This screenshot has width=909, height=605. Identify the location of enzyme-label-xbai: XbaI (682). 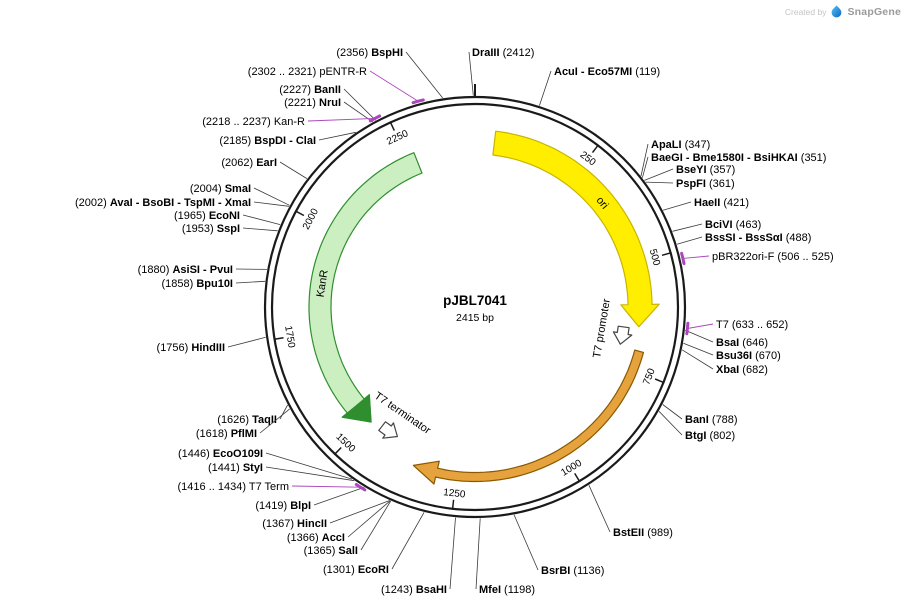
(742, 370).